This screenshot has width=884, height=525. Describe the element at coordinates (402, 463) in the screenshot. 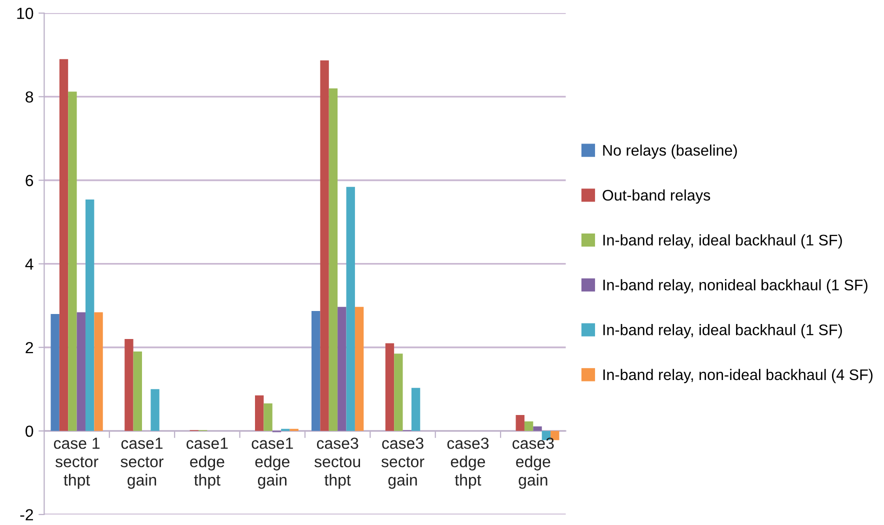

I see `x-tick-label: case3 sector gain` at that location.